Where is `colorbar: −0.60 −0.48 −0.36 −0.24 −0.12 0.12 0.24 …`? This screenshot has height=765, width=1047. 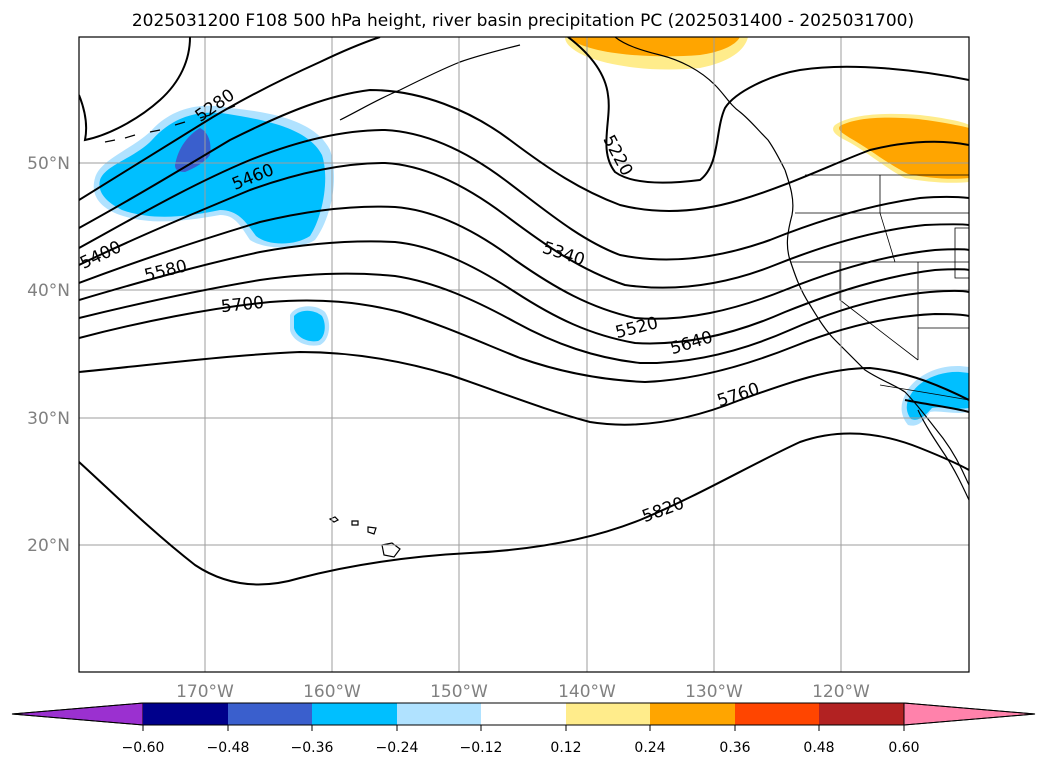 colorbar: −0.60 −0.48 −0.36 −0.24 −0.12 0.12 0.24 … is located at coordinates (523, 729).